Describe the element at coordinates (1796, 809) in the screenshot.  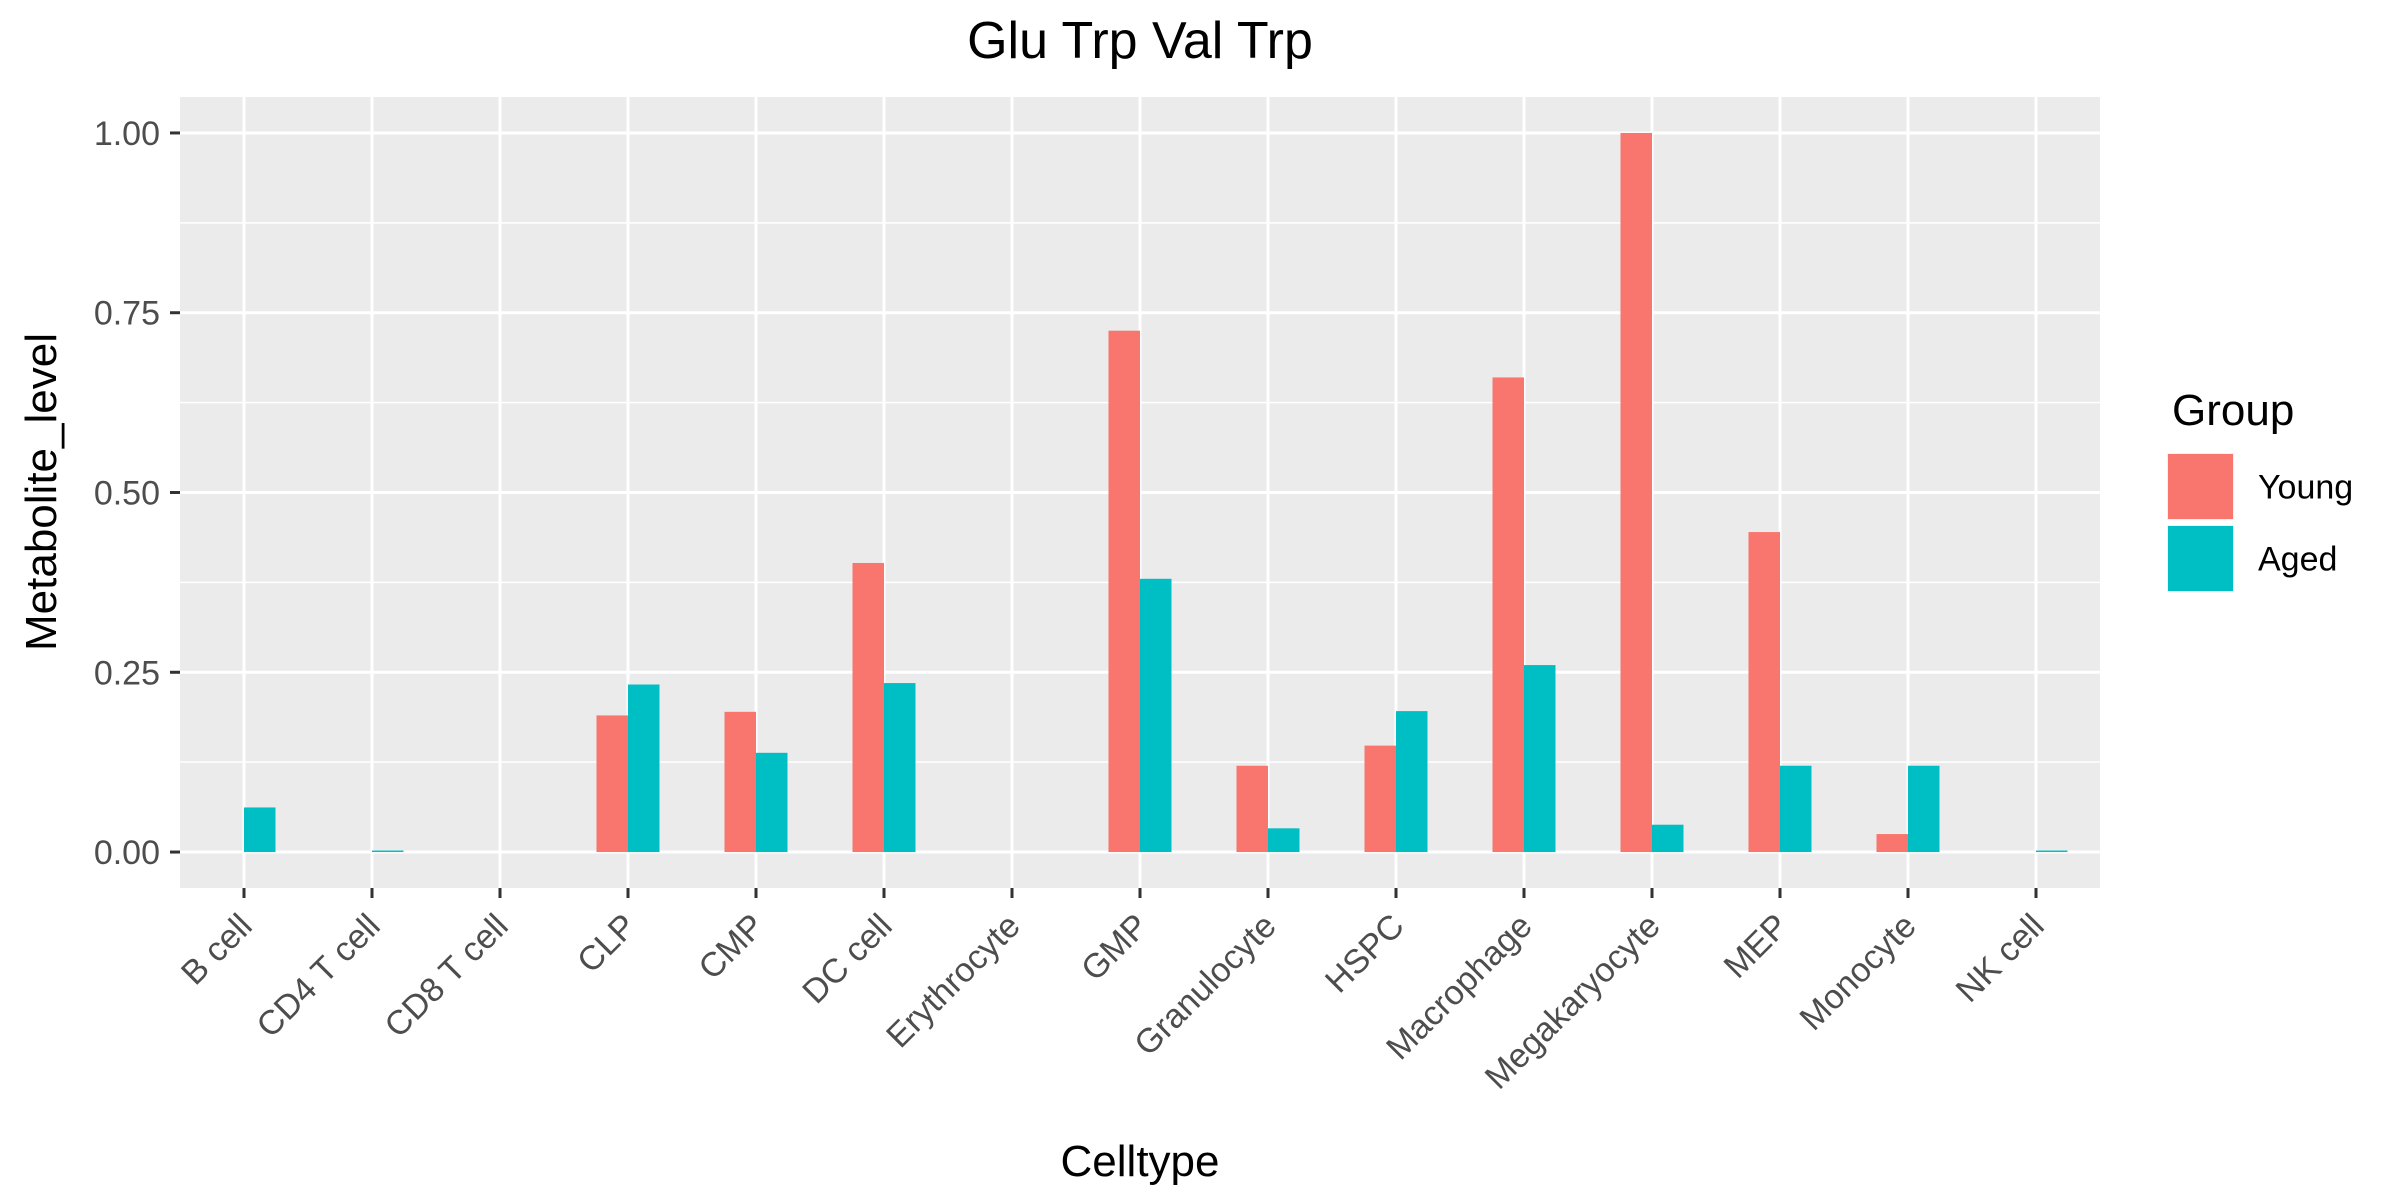
I see `bar-aged-mep` at that location.